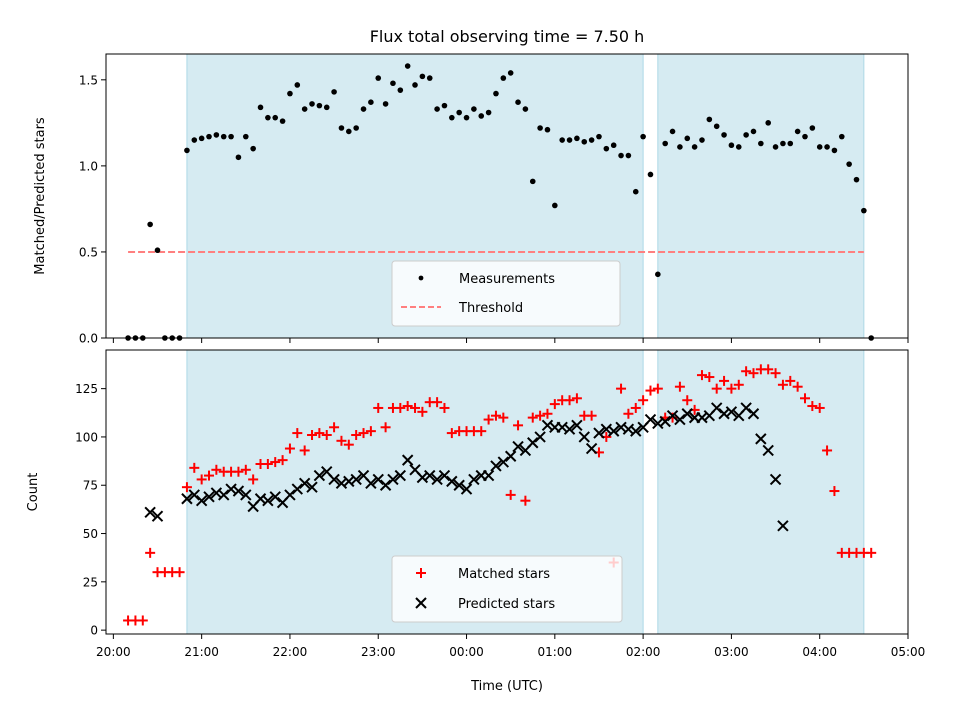  What do you see at coordinates (819, 652) in the screenshot?
I see `x-tick-label: 04:00` at bounding box center [819, 652].